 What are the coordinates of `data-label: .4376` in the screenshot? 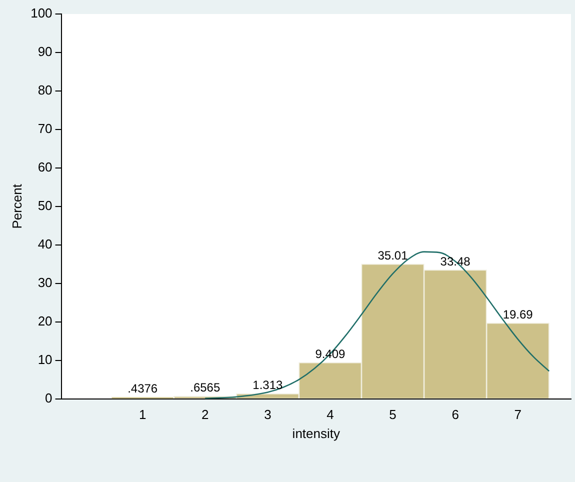 It's located at (143, 388).